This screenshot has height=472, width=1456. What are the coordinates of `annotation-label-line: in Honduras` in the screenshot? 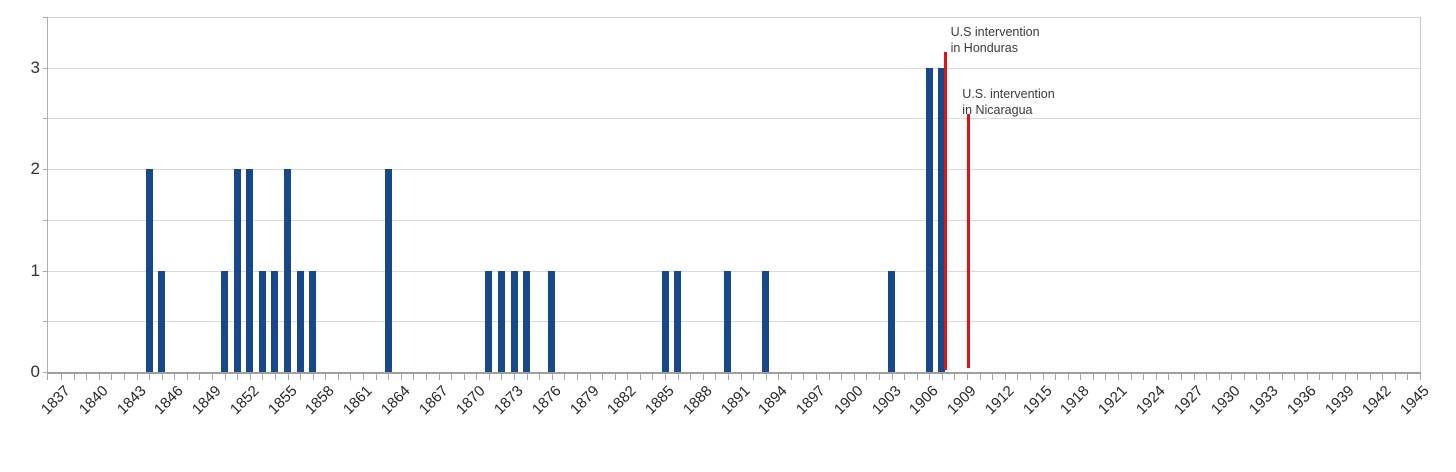 It's located at (984, 47).